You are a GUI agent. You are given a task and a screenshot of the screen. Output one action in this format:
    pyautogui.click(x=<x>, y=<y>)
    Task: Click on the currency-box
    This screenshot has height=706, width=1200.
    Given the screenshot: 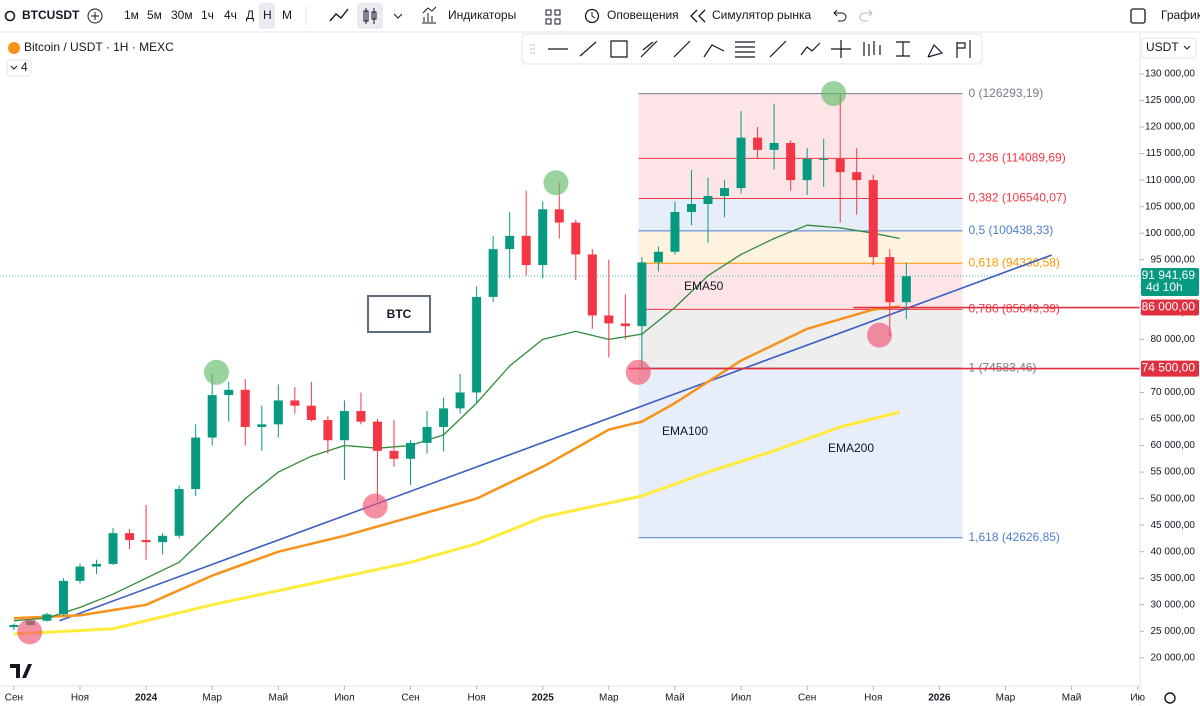 What is the action you would take?
    pyautogui.click(x=1169, y=48)
    